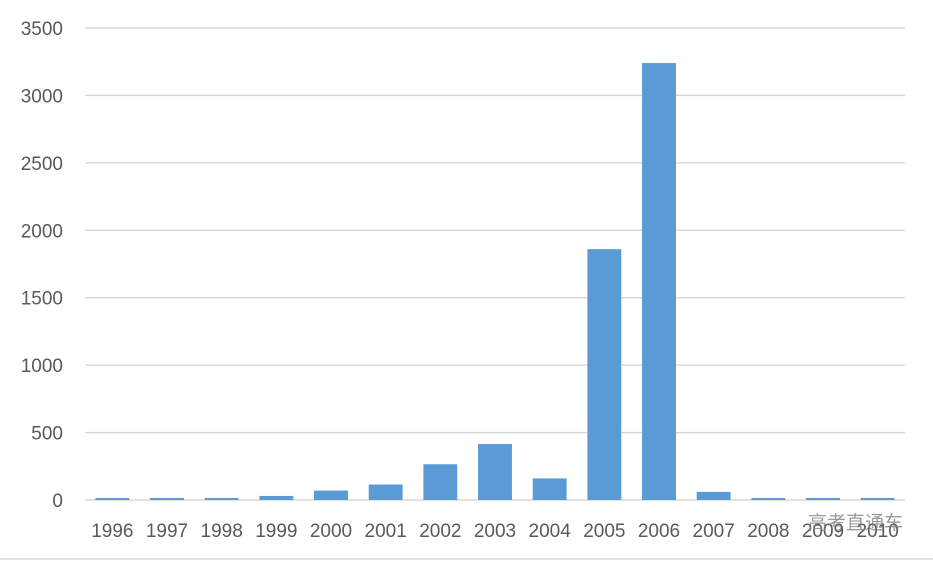 The width and height of the screenshot is (933, 562). I want to click on x-tick-label: 1996, so click(112, 531).